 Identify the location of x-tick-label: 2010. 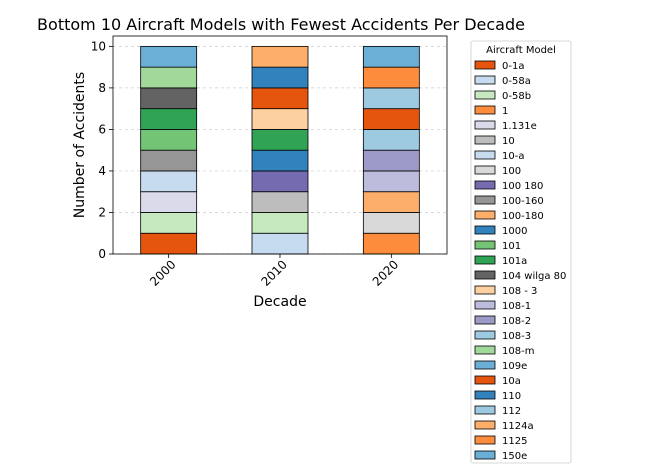
(273, 272).